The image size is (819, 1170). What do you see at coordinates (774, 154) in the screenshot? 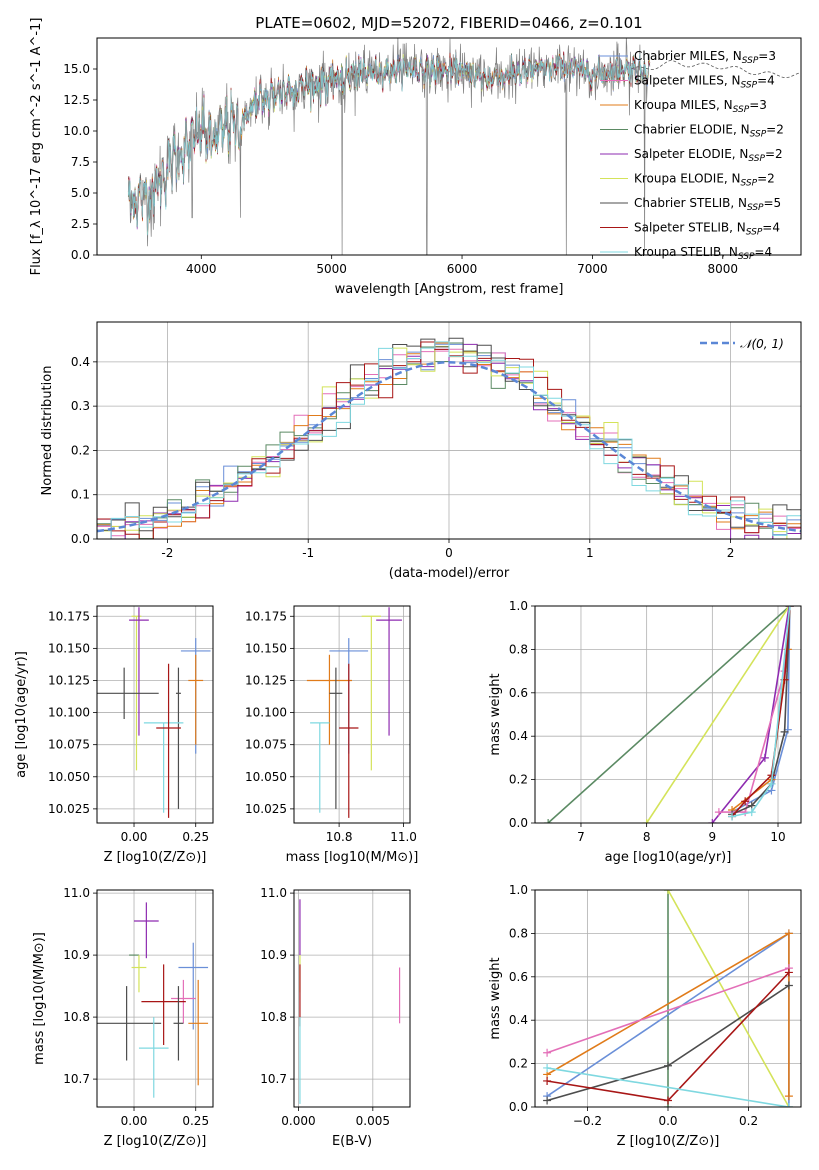
I see `legend-value: =2` at bounding box center [774, 154].